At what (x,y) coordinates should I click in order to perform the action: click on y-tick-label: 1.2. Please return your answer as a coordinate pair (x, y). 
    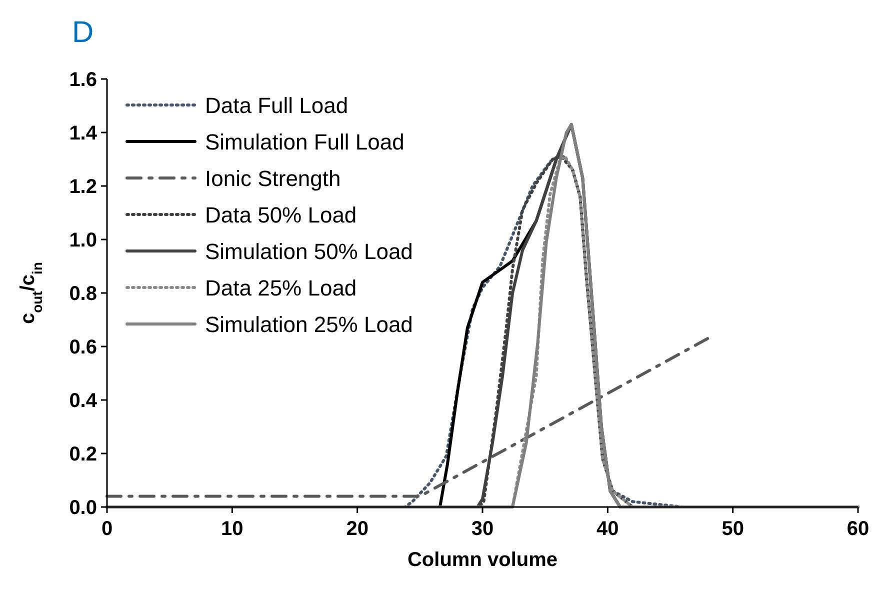
    Looking at the image, I should click on (83, 187).